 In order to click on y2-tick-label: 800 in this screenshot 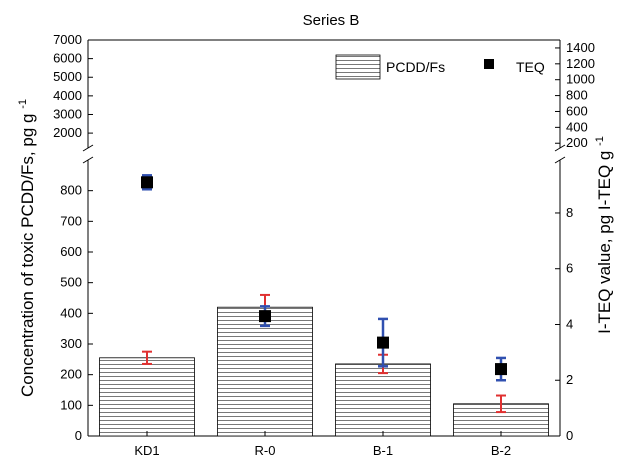, I will do `click(577, 95)`.